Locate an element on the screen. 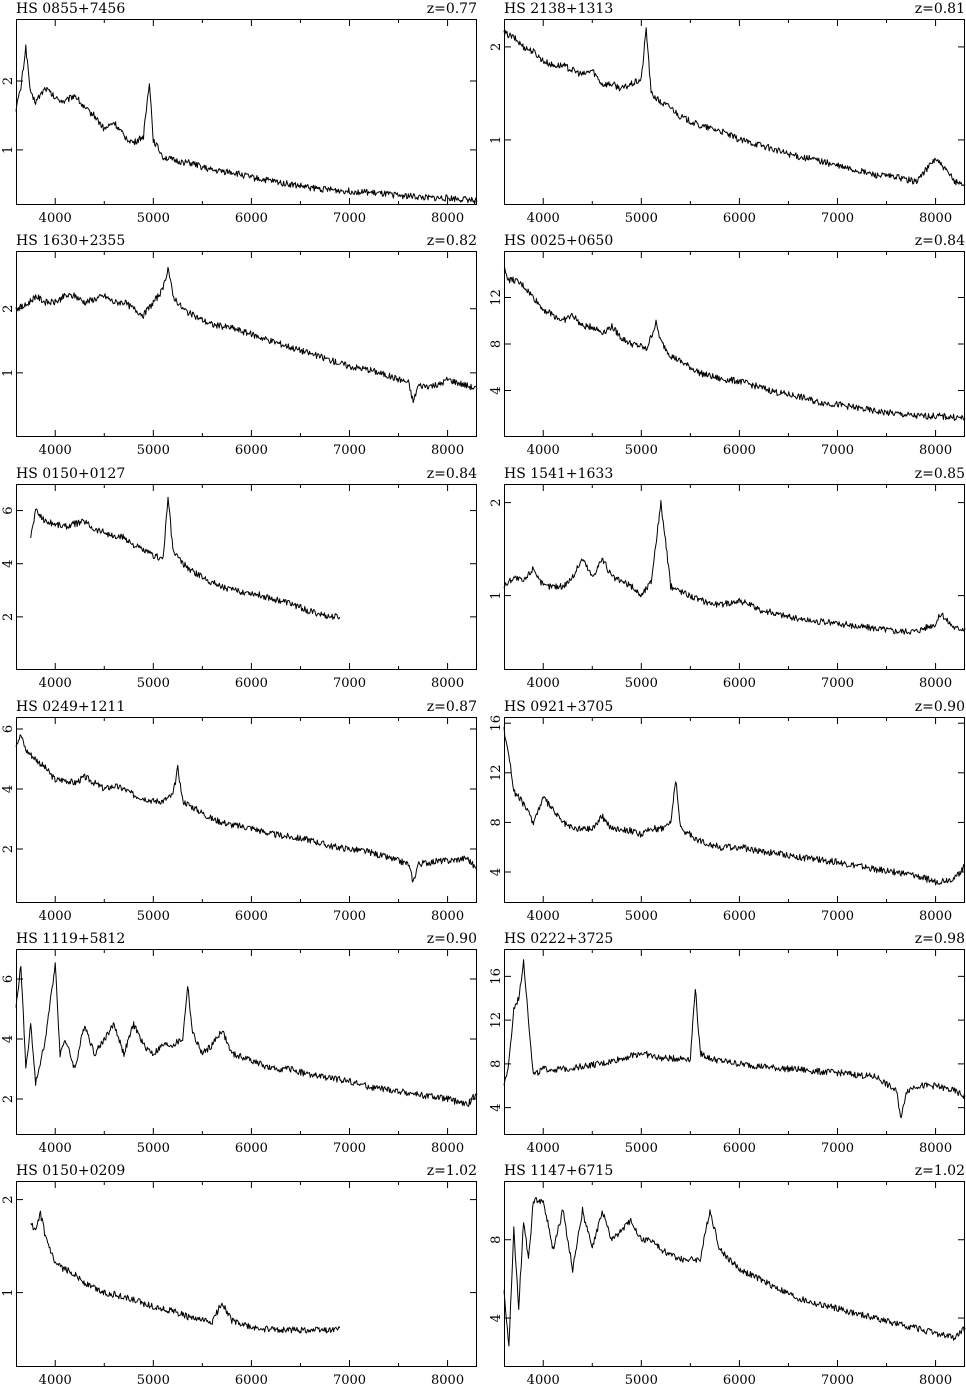  panel-title: HS 0150+0127 is located at coordinates (71, 474).